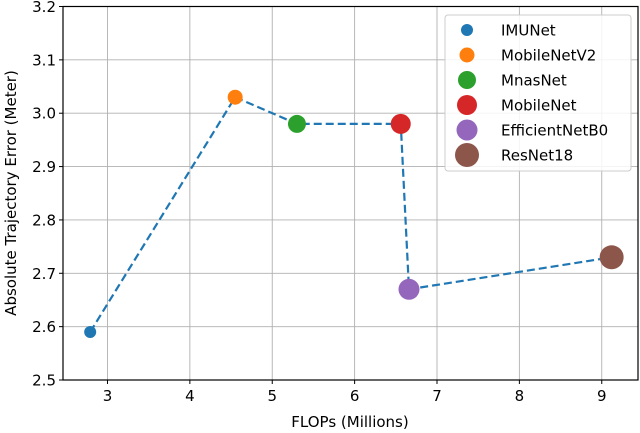 Image resolution: width=640 pixels, height=433 pixels. What do you see at coordinates (537, 156) in the screenshot?
I see `legend-label: ResNet18` at bounding box center [537, 156].